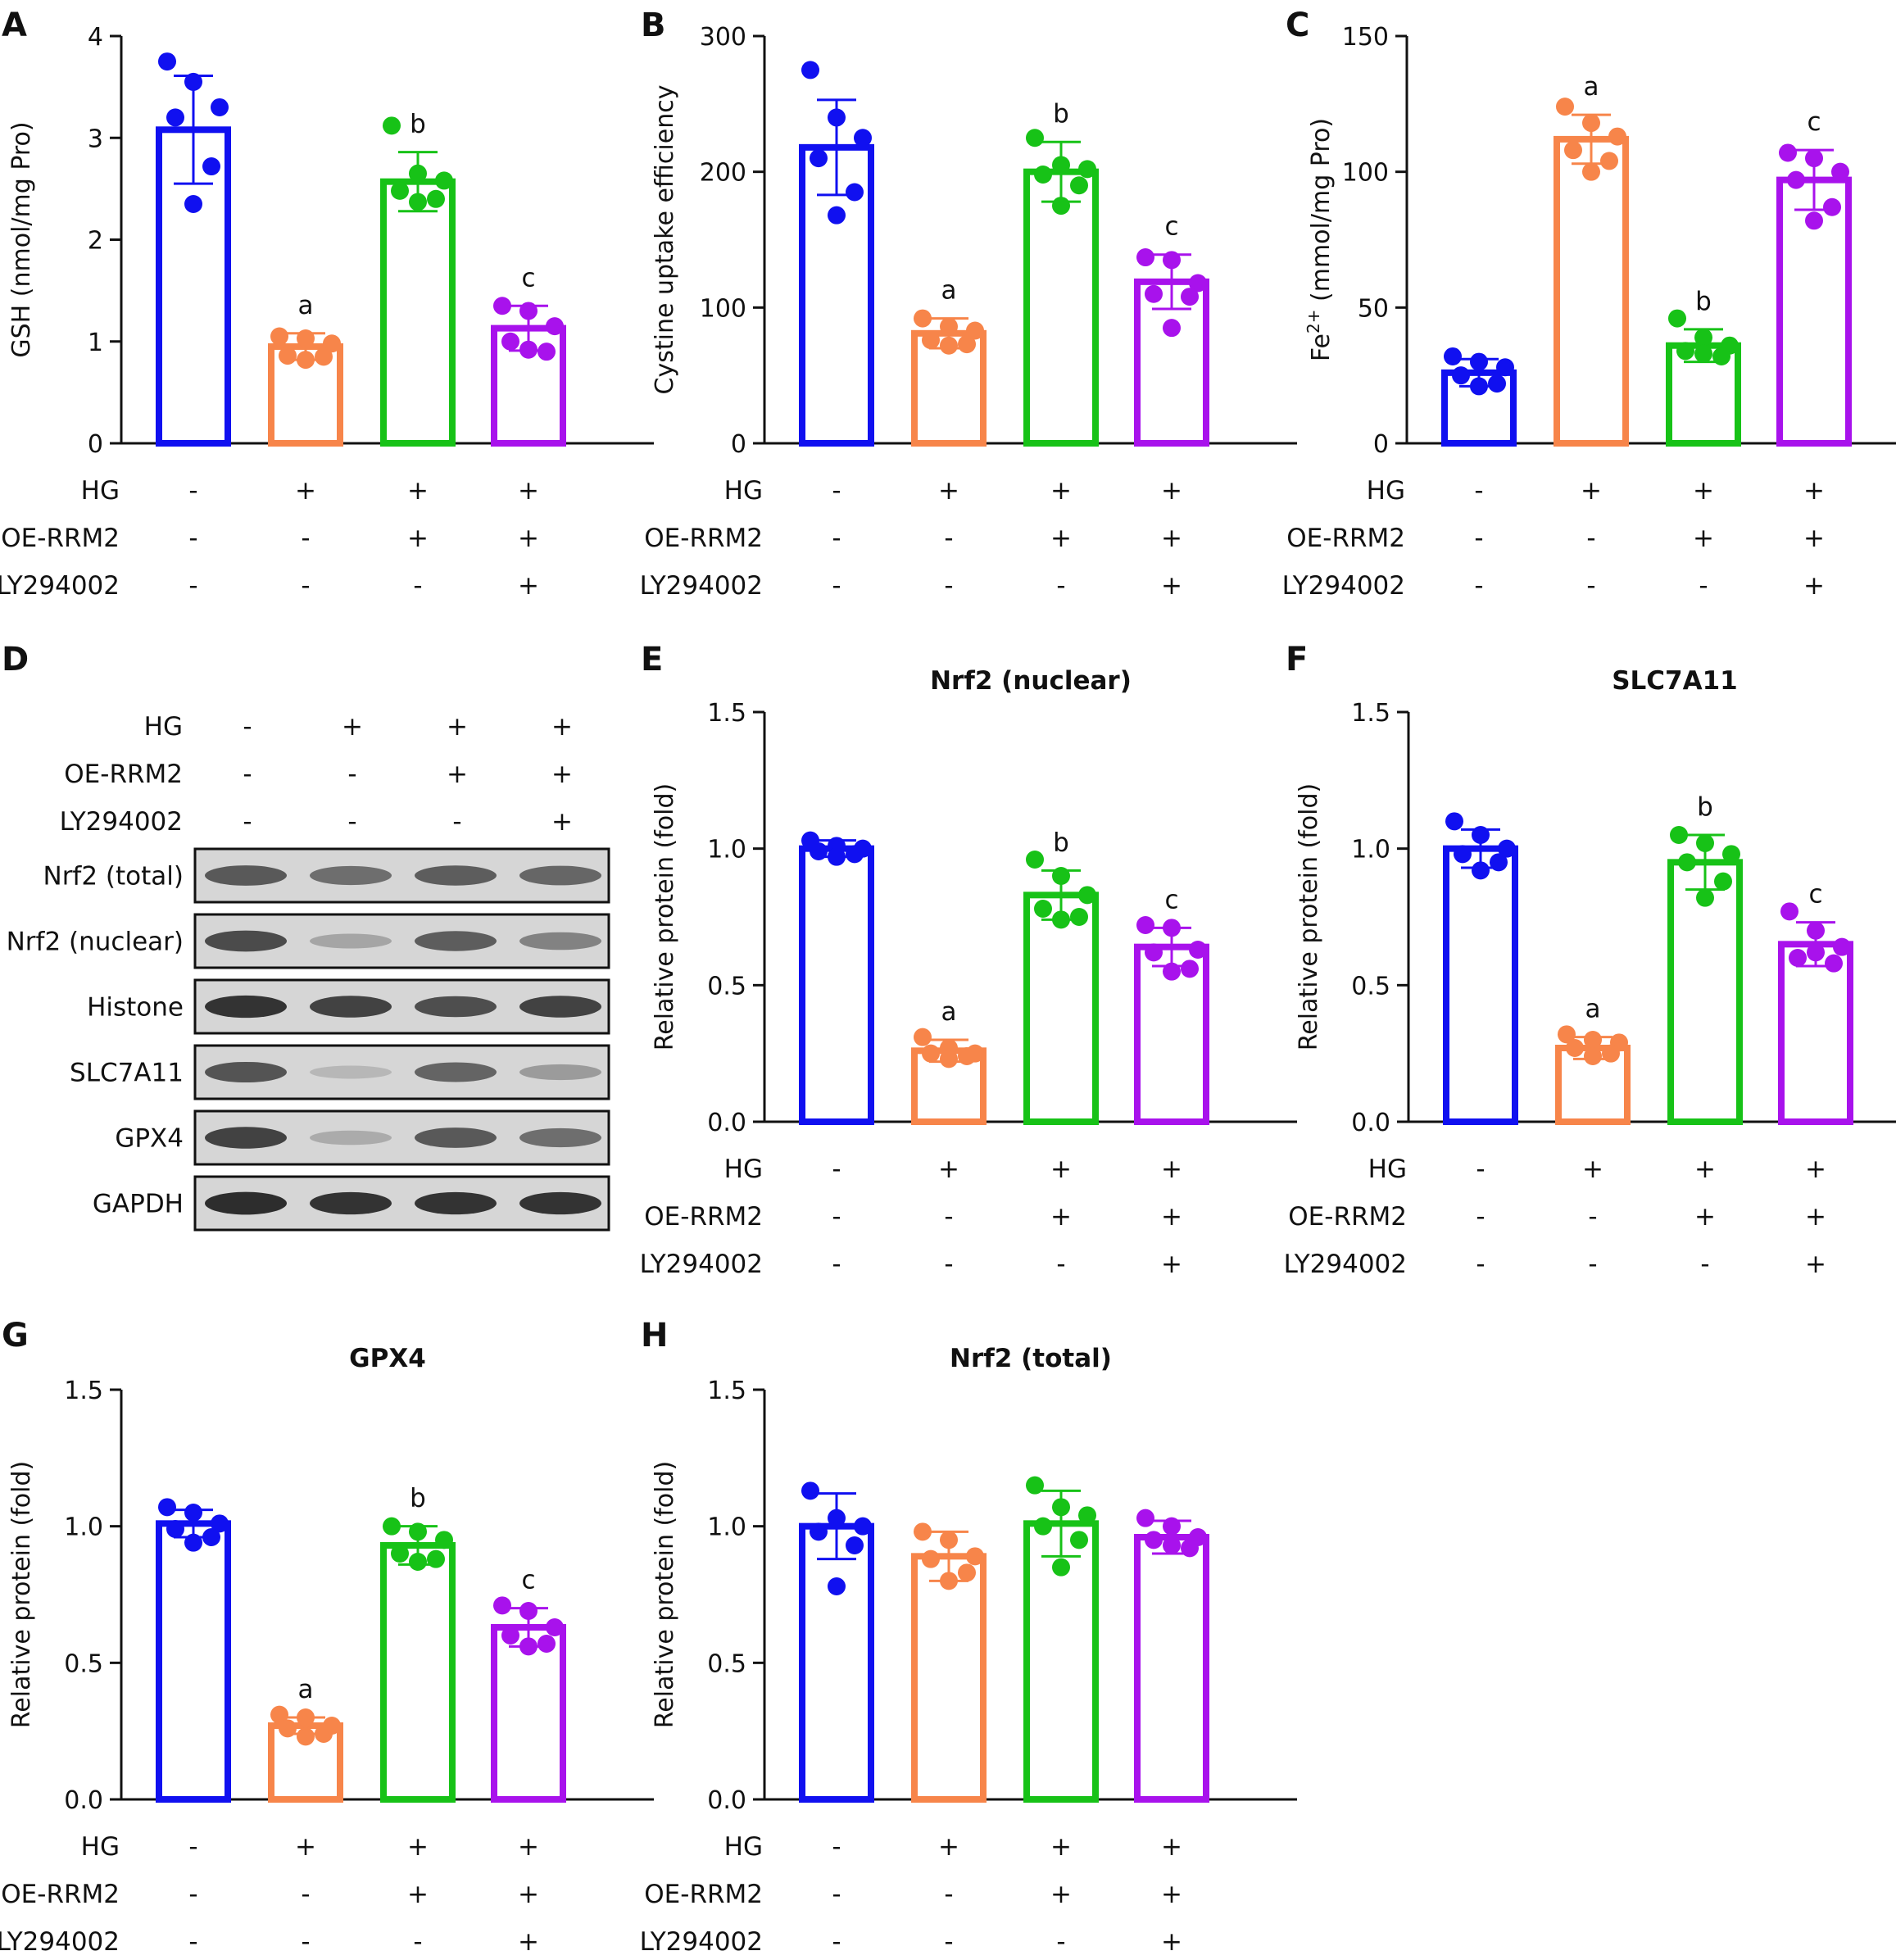 This screenshot has height=1960, width=1896. I want to click on chart-title: SLC7A11, so click(1675, 681).